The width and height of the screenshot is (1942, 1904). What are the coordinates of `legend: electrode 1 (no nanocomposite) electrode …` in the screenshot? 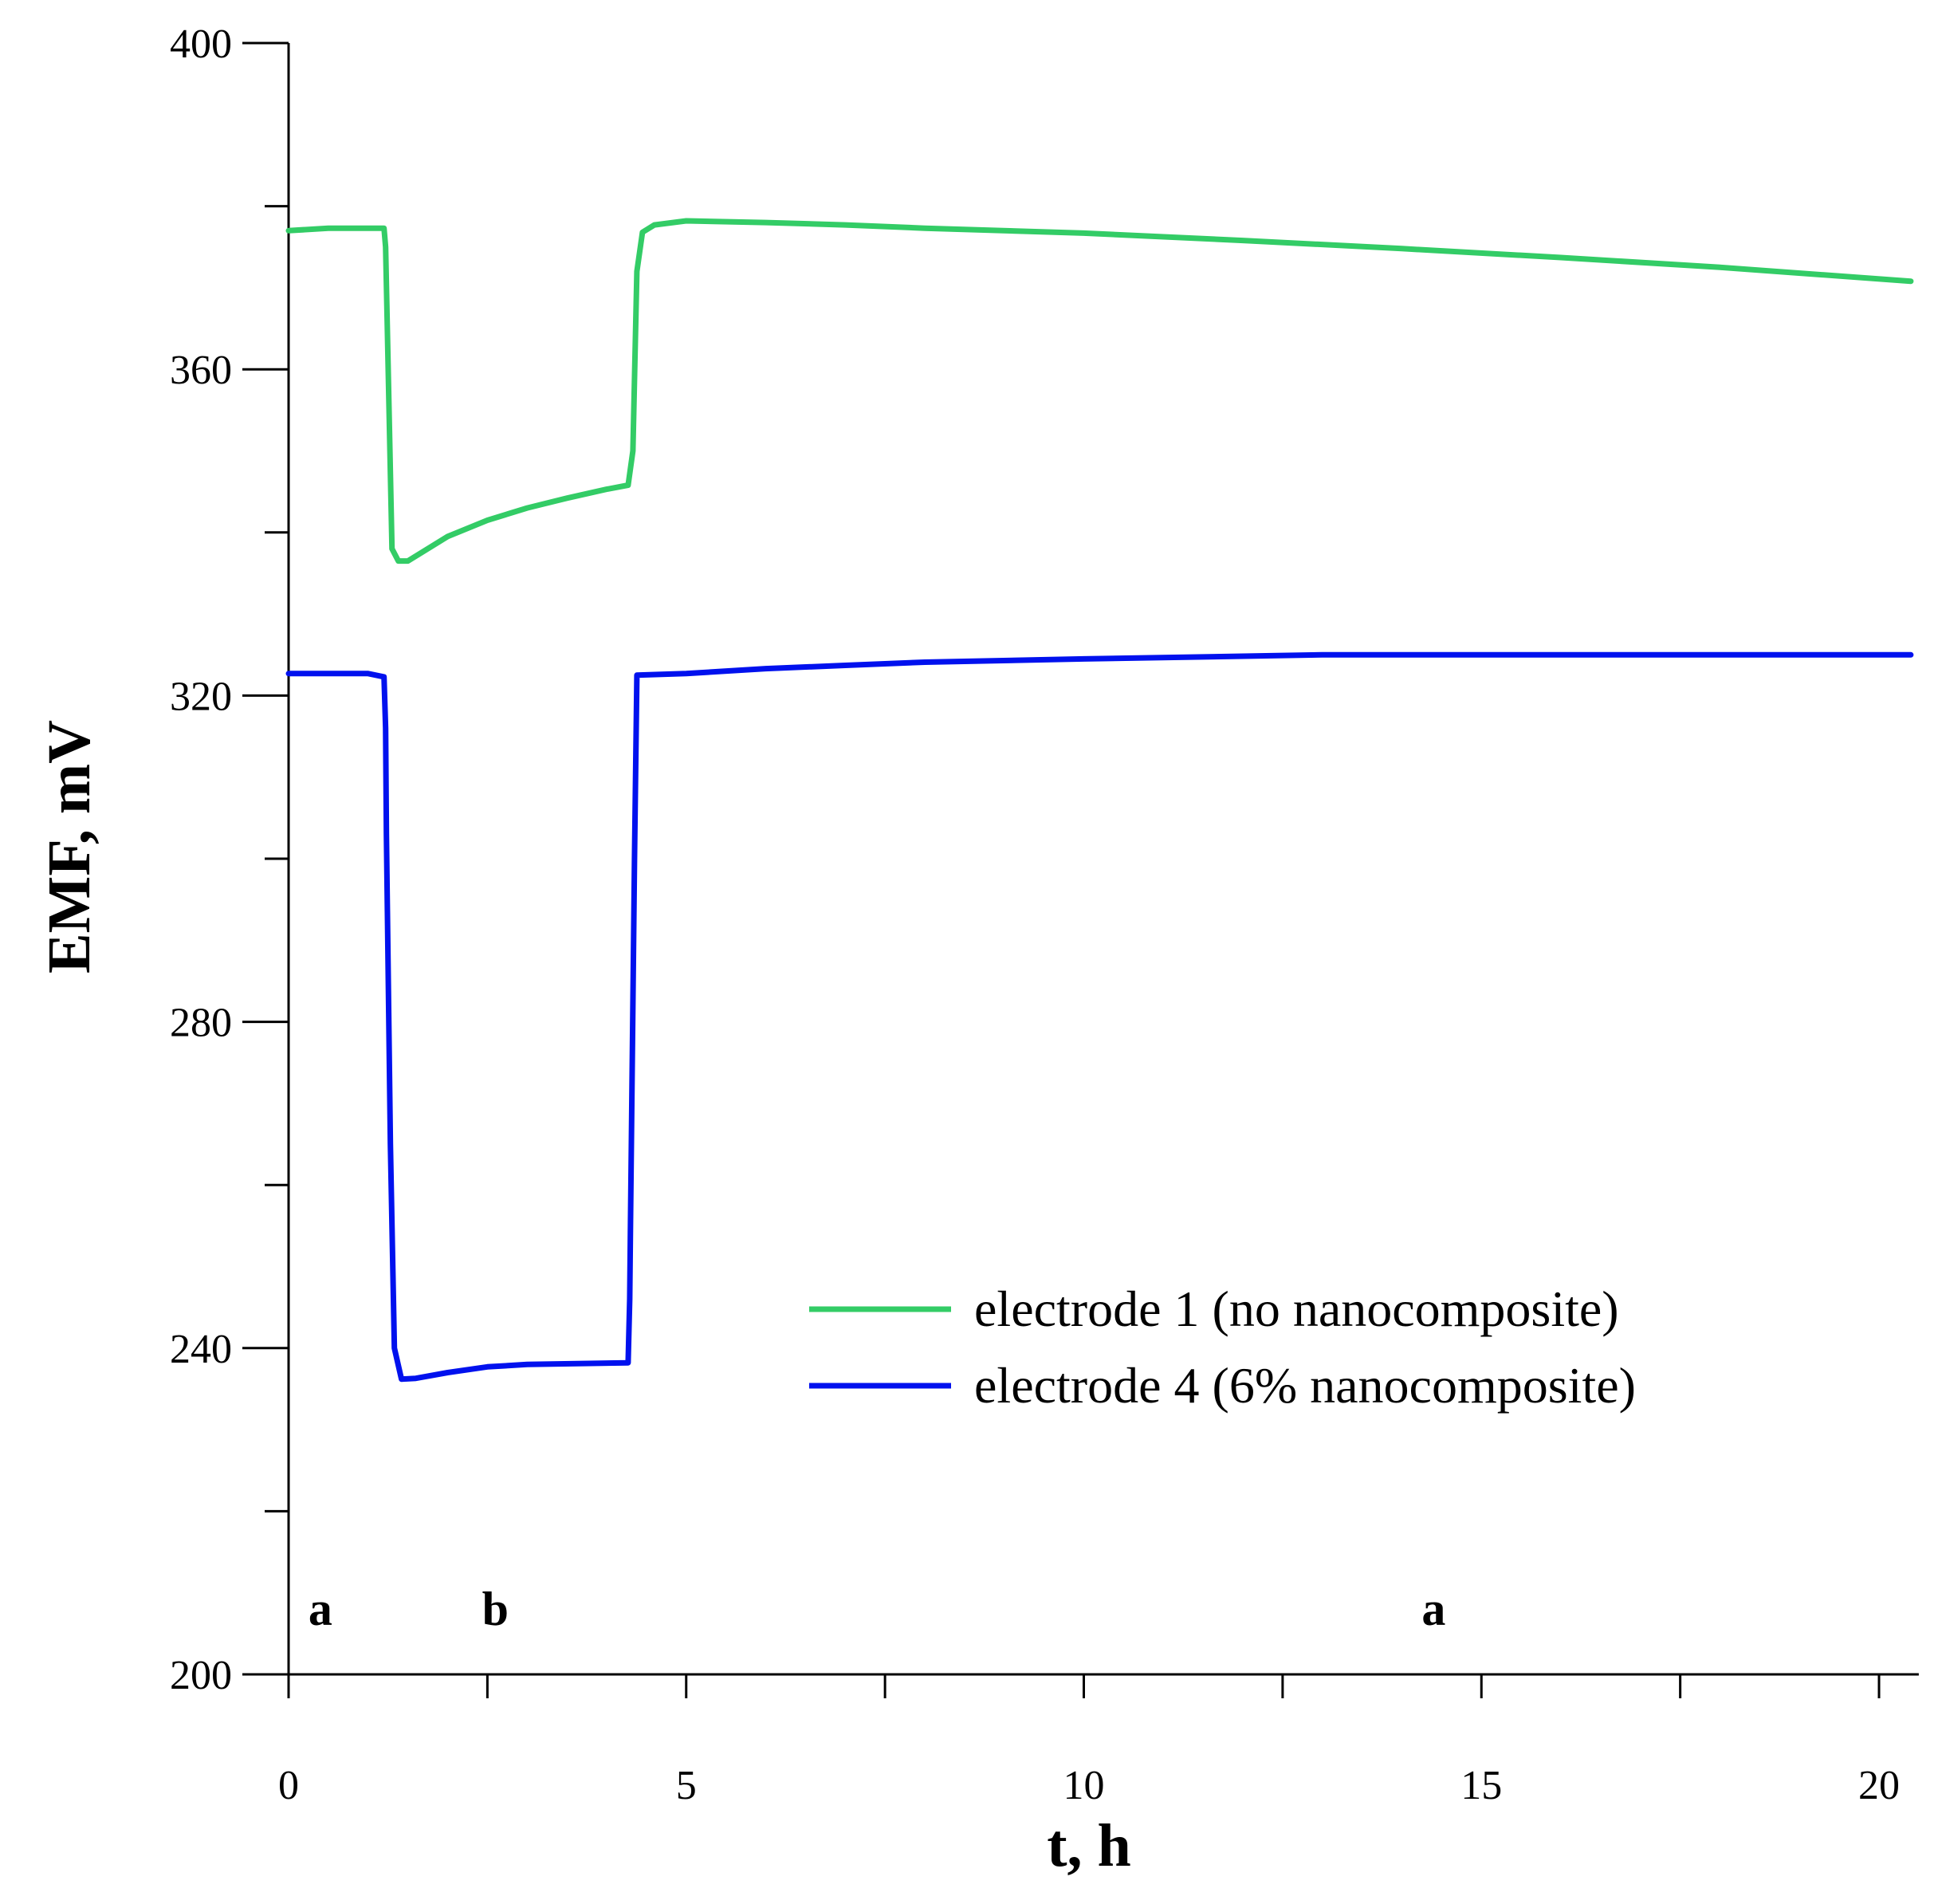 It's located at (1222, 1347).